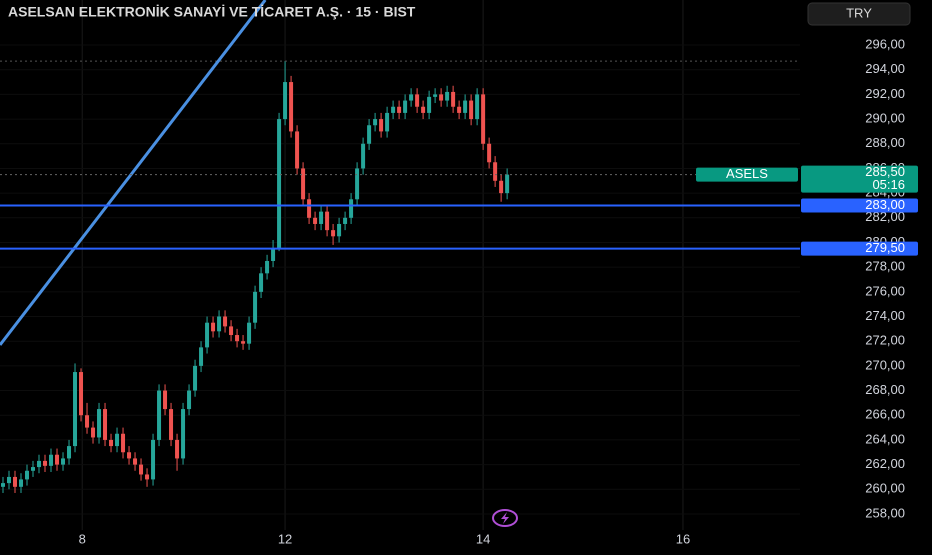  What do you see at coordinates (885, 204) in the screenshot?
I see `price-label: 283,00` at bounding box center [885, 204].